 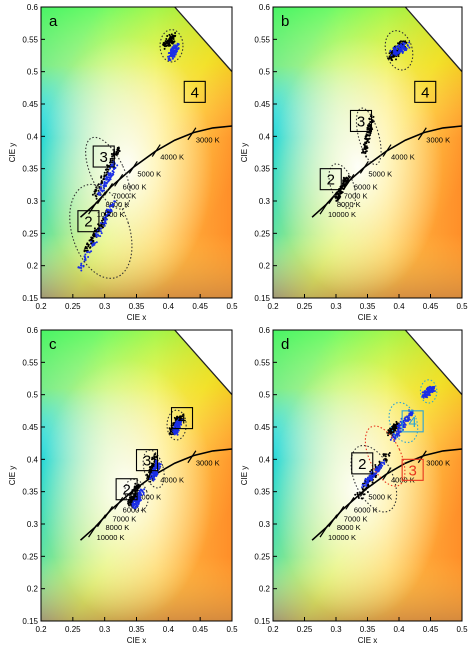 I want to click on cct-label: 5000 K, so click(x=149, y=496).